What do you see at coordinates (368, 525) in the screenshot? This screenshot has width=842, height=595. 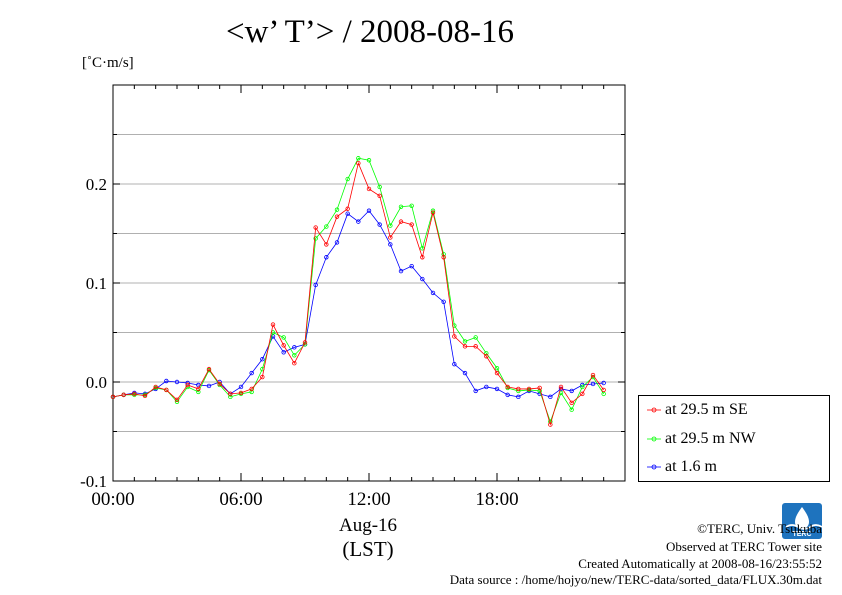 I see `x-axis-date-label: Aug-16` at bounding box center [368, 525].